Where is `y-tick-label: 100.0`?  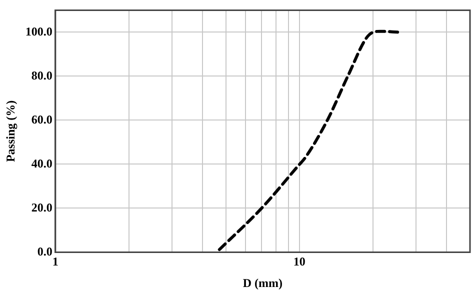
y-tick-label: 100.0 is located at coordinates (38, 31).